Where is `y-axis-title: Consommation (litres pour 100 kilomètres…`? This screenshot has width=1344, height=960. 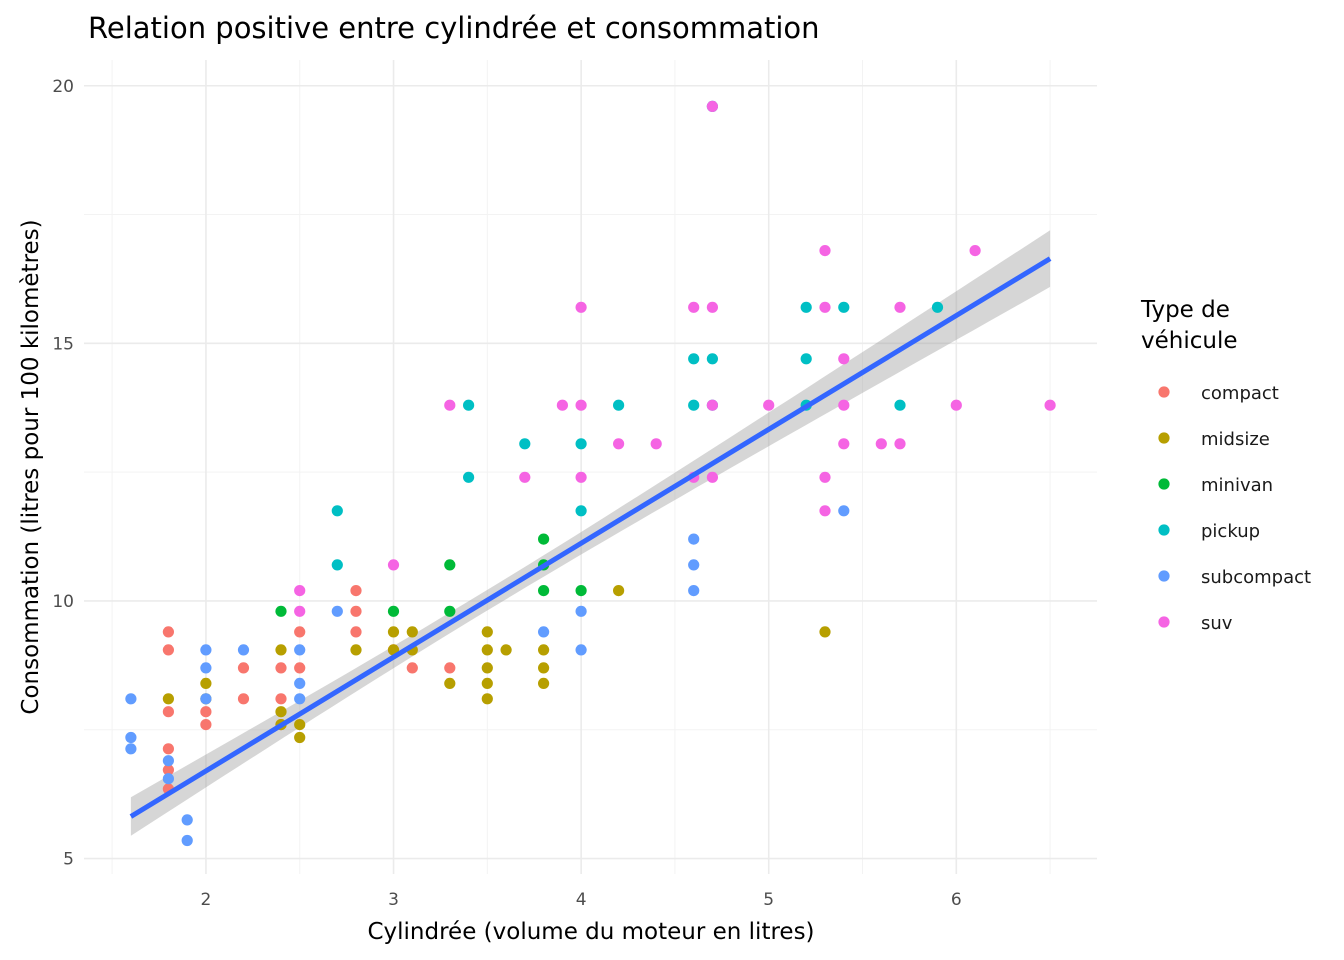 y-axis-title: Consommation (litres pour 100 kilomètres… is located at coordinates (31, 466).